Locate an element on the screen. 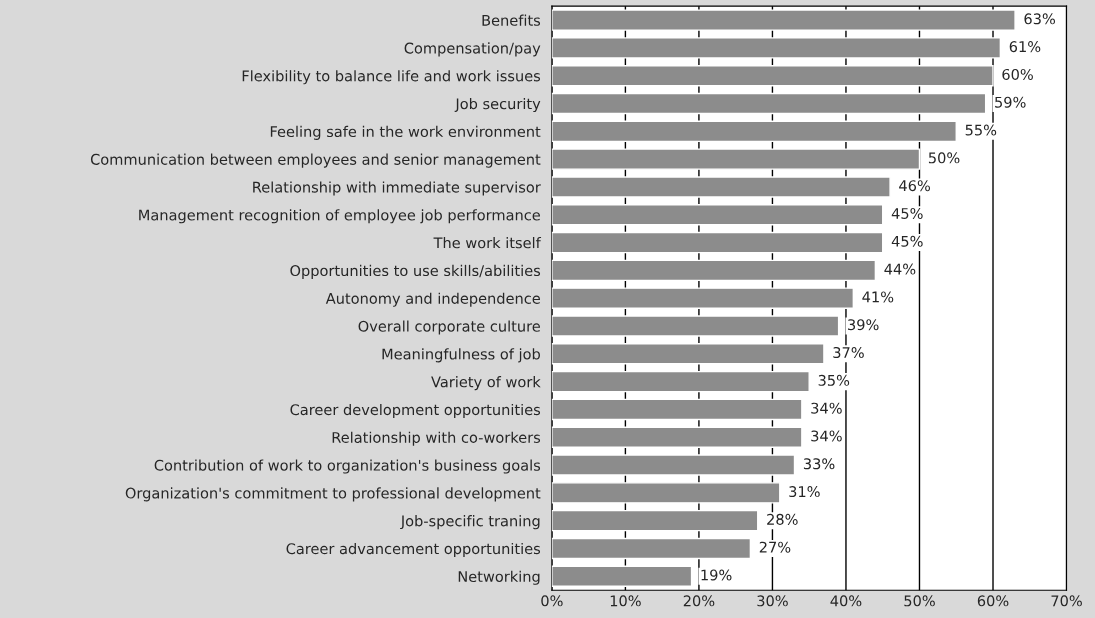 The image size is (1095, 618). data-label: 59% is located at coordinates (1010, 102).